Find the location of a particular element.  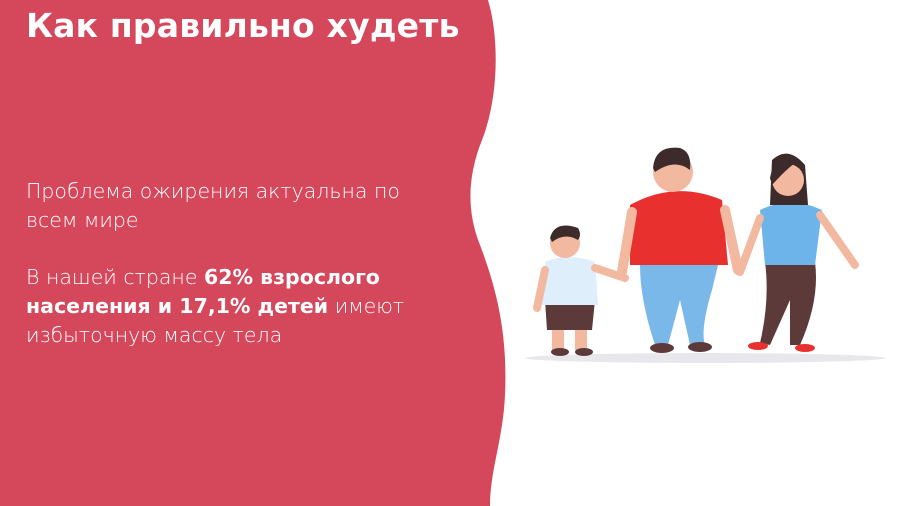

ground-shadow is located at coordinates (705, 358).